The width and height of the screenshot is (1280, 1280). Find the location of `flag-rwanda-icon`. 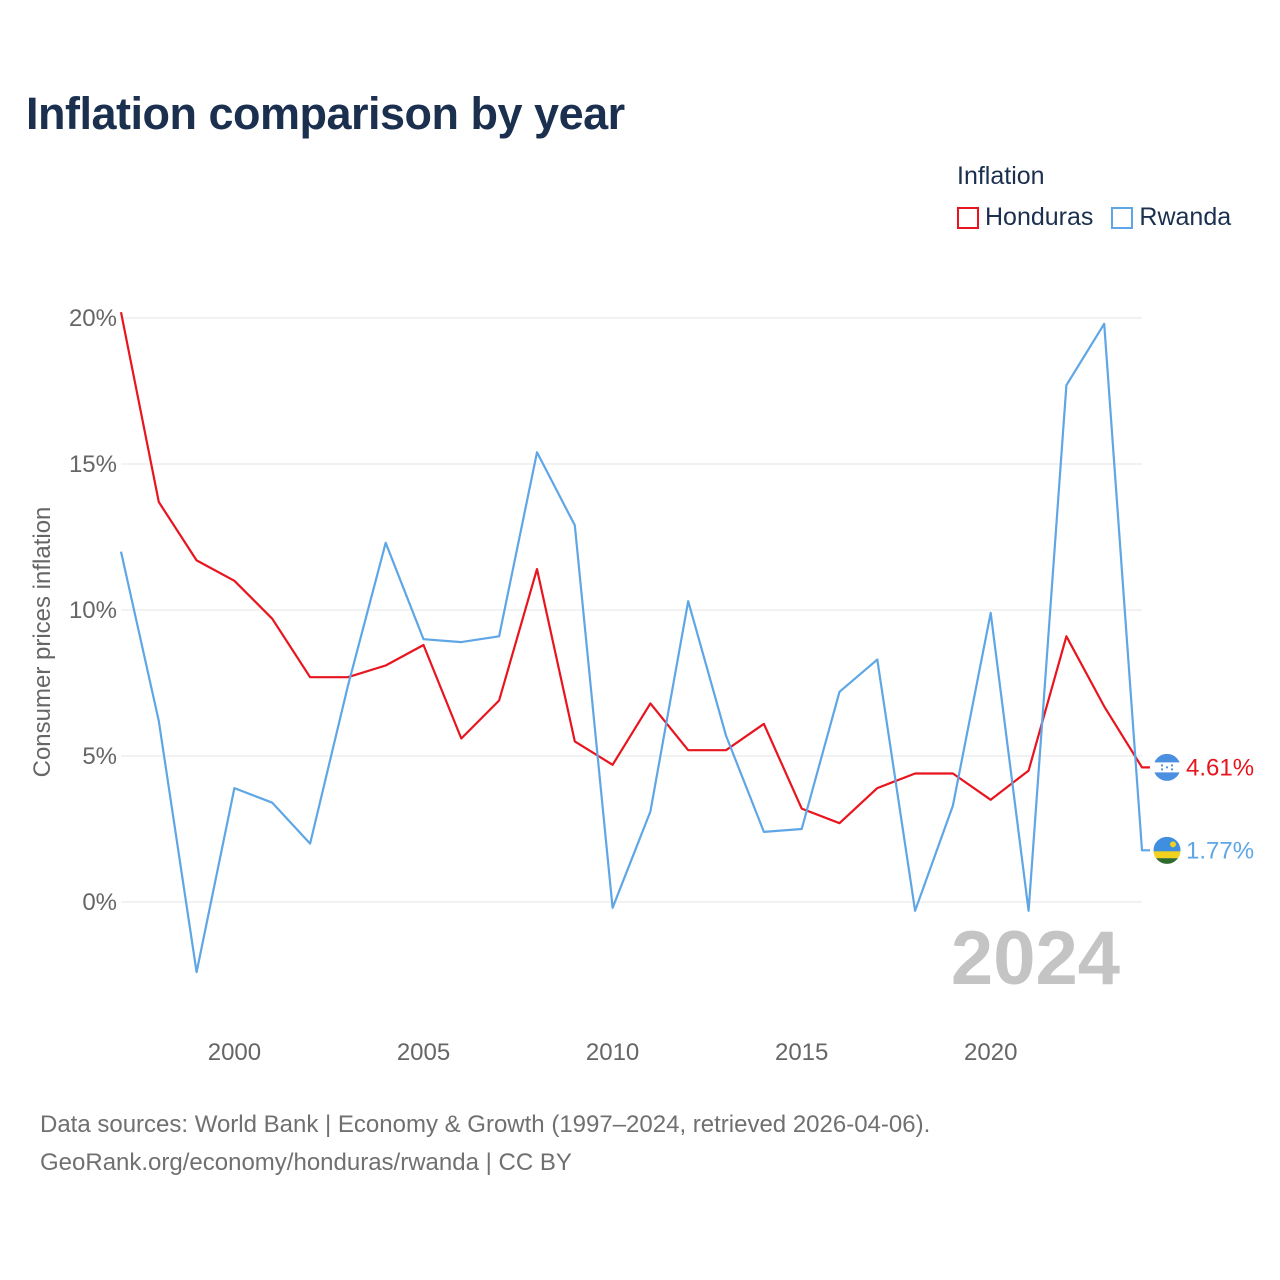

flag-rwanda-icon is located at coordinates (1167, 850).